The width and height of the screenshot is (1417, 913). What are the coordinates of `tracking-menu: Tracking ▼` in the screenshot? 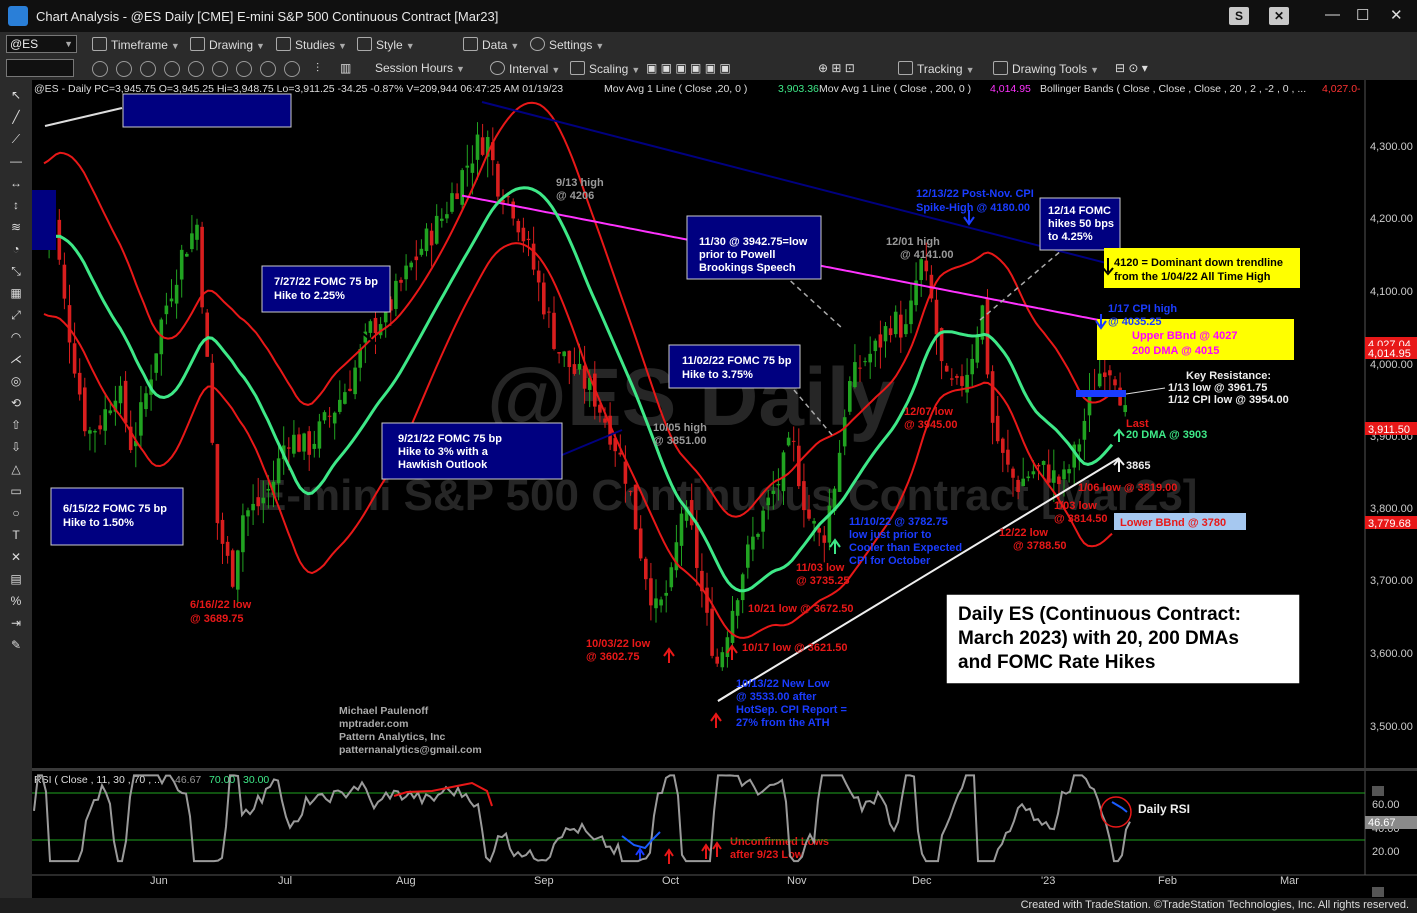 It's located at (936, 68).